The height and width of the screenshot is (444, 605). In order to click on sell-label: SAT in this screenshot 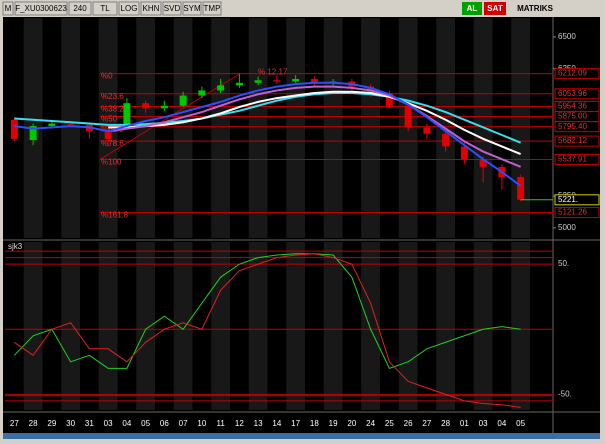, I will do `click(495, 8)`.